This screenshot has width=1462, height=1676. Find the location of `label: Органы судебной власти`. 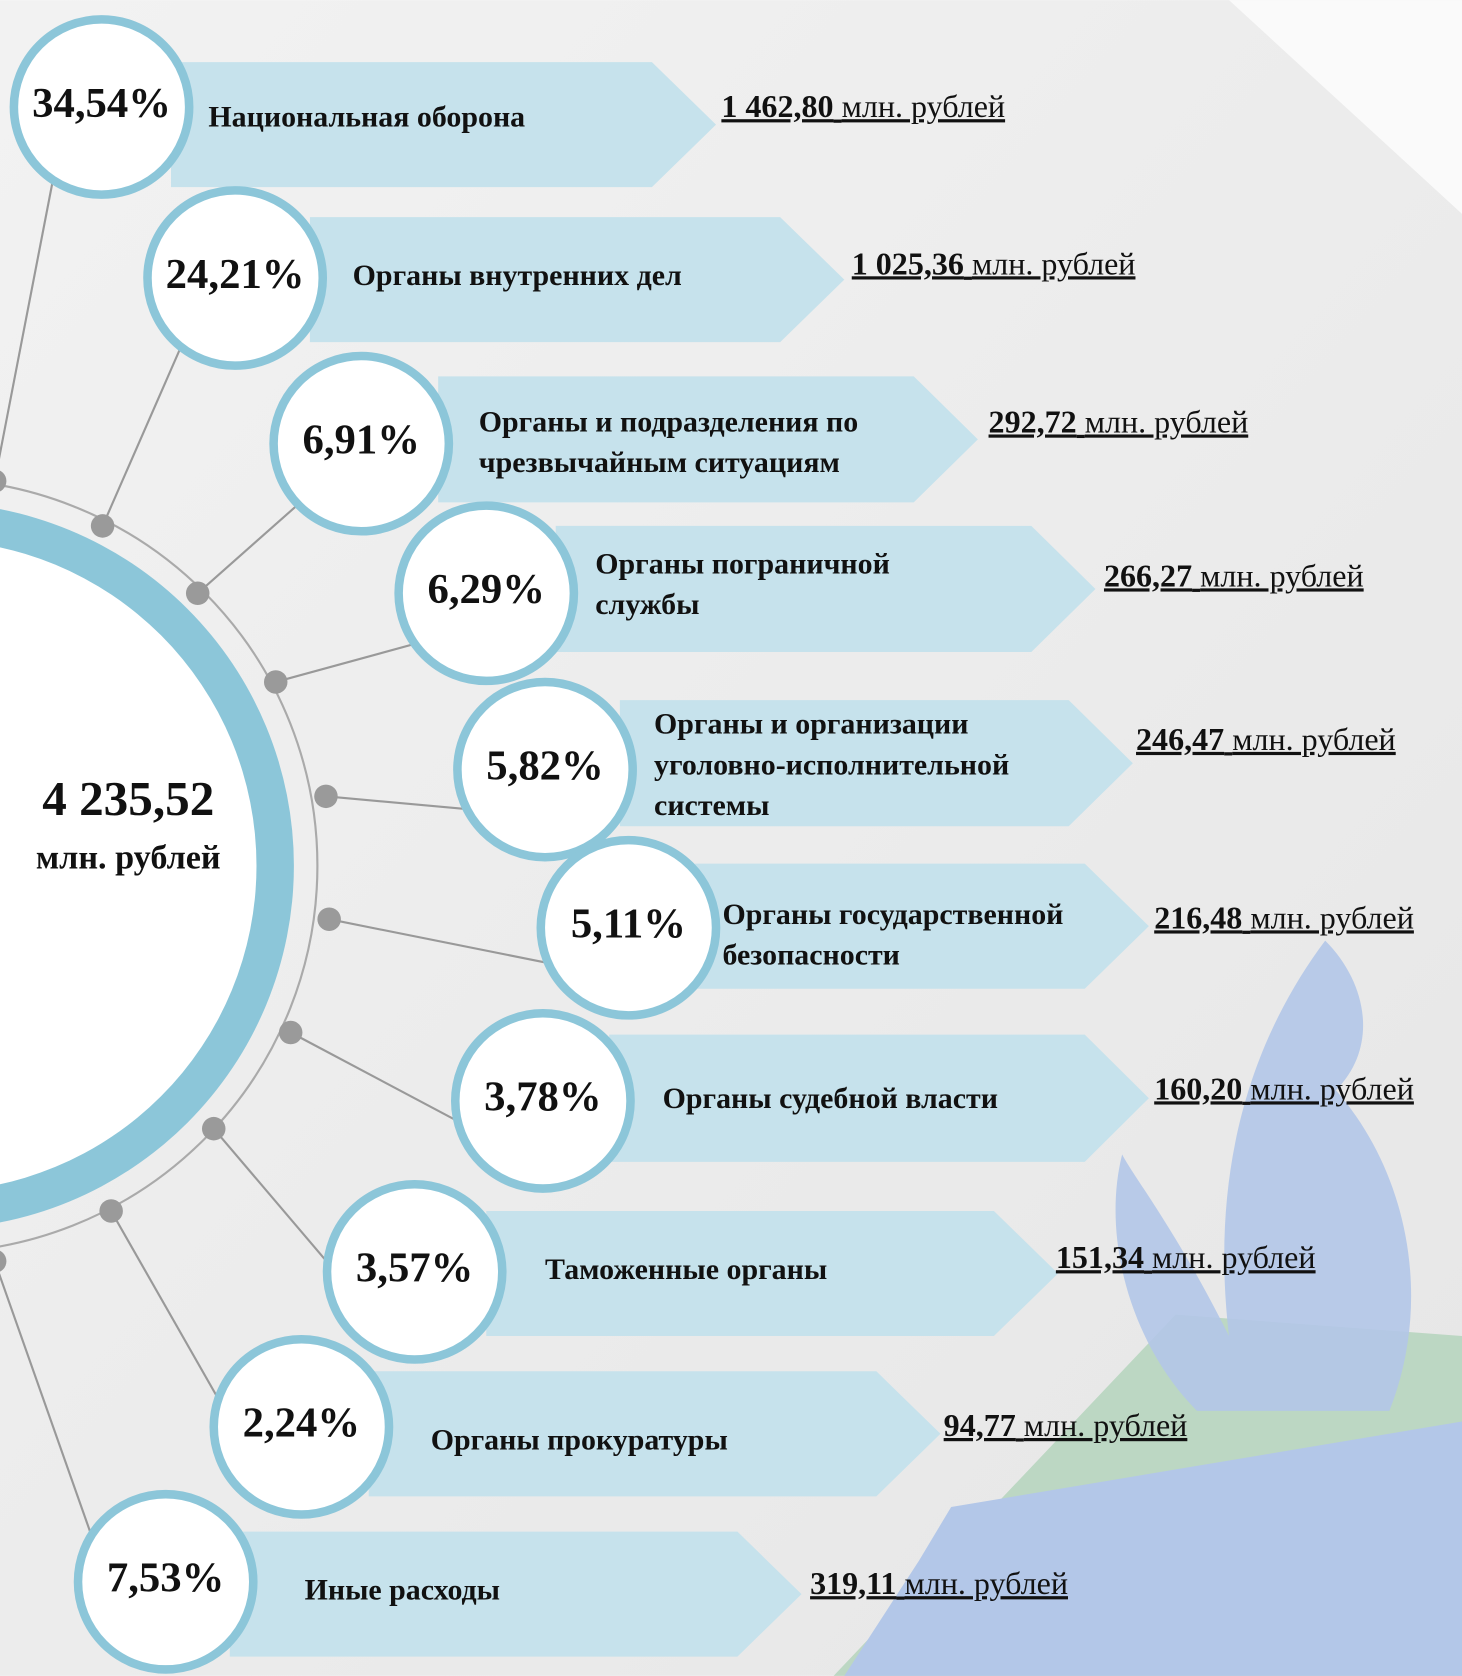

label: Органы судебной власти is located at coordinates (830, 1098).